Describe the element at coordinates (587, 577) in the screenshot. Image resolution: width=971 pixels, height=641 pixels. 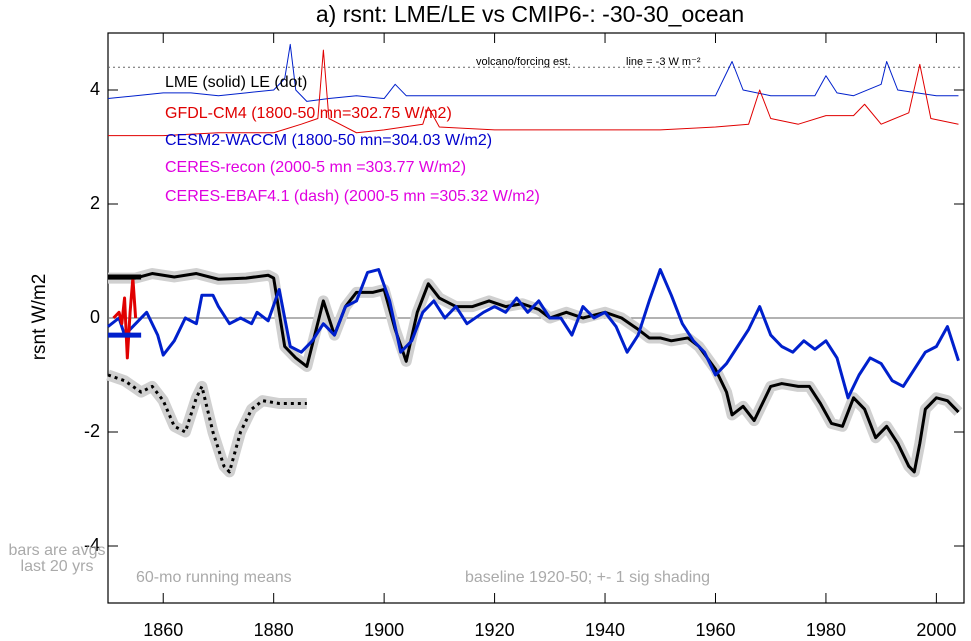
I see `annotation: baseline 1920-50; +- 1 sig shading` at that location.